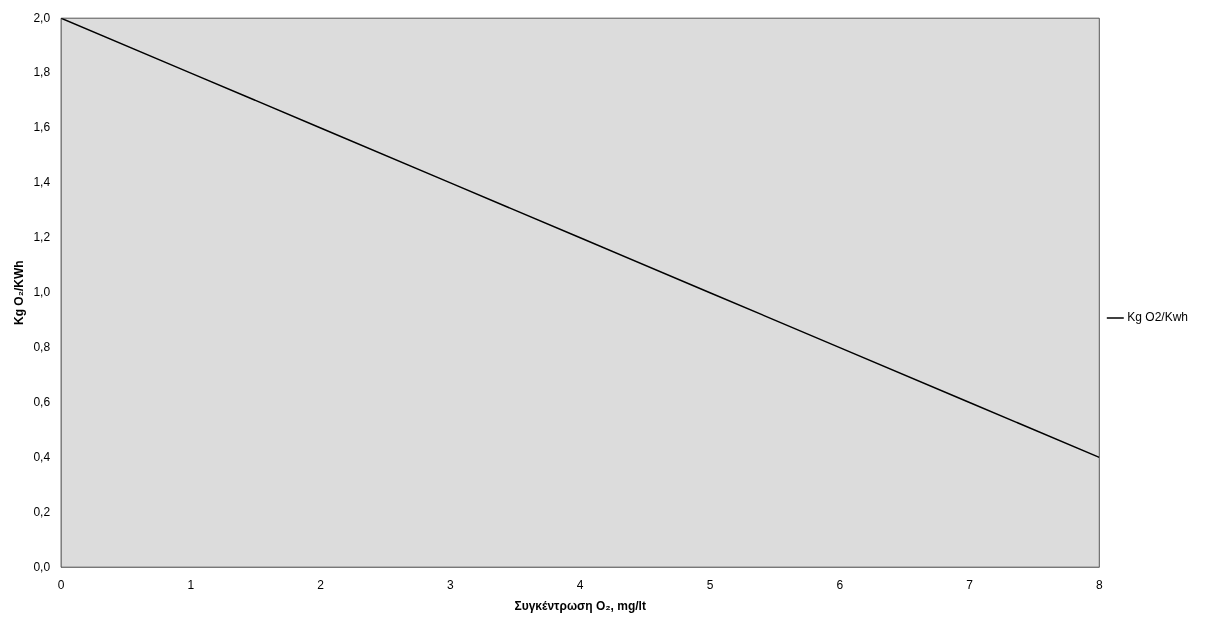 This screenshot has width=1216, height=629. Describe the element at coordinates (42, 17) in the screenshot. I see `y-tick-label: 2,0` at that location.